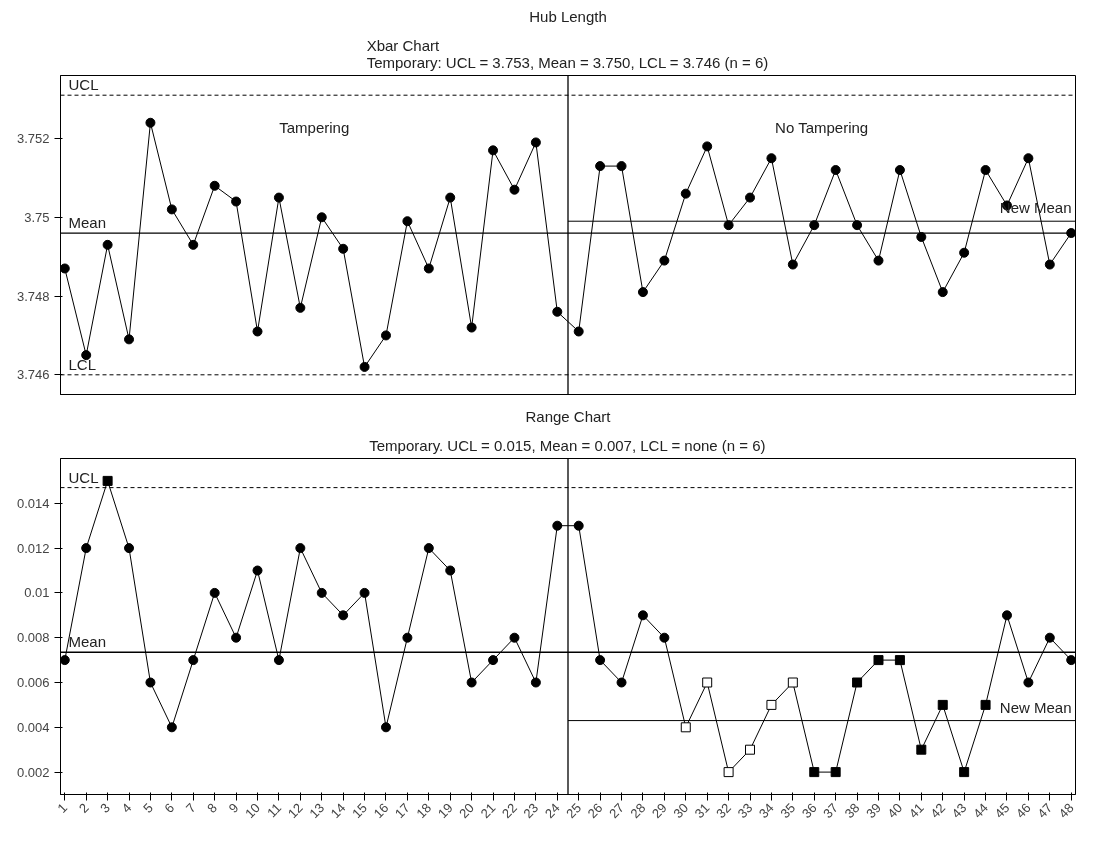 This screenshot has width=1108, height=868. What do you see at coordinates (467, 811) in the screenshot?
I see `x-tick-label: 20` at bounding box center [467, 811].